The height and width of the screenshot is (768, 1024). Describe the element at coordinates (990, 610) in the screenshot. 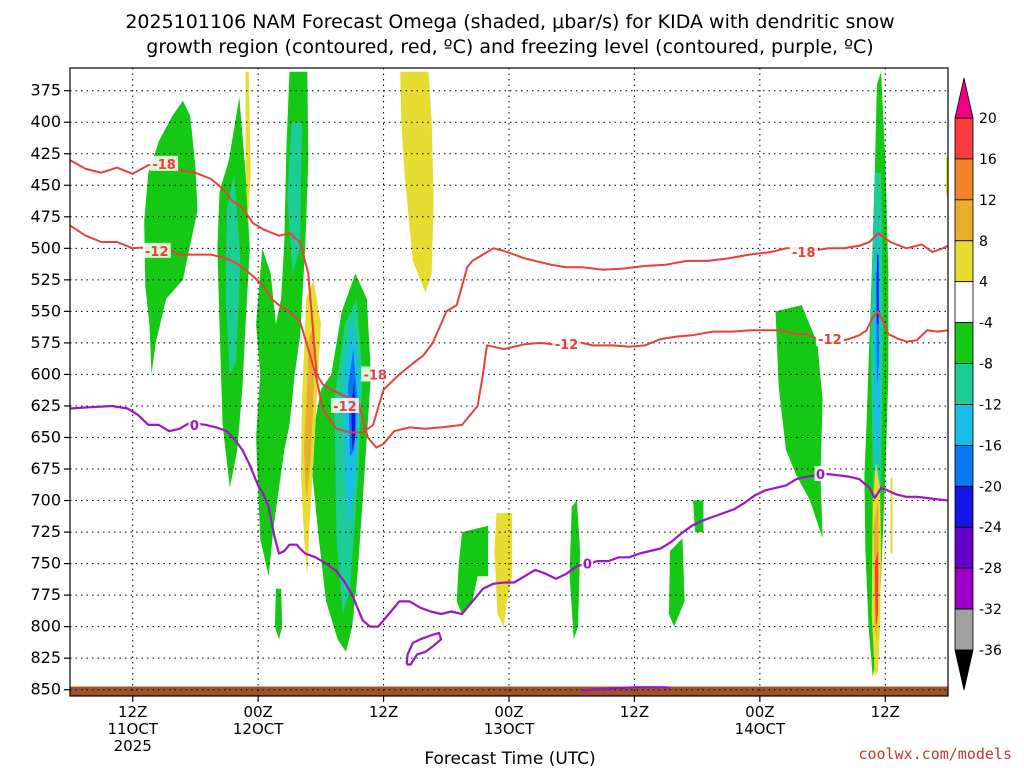

I see `colorbar-label--32: -32` at that location.